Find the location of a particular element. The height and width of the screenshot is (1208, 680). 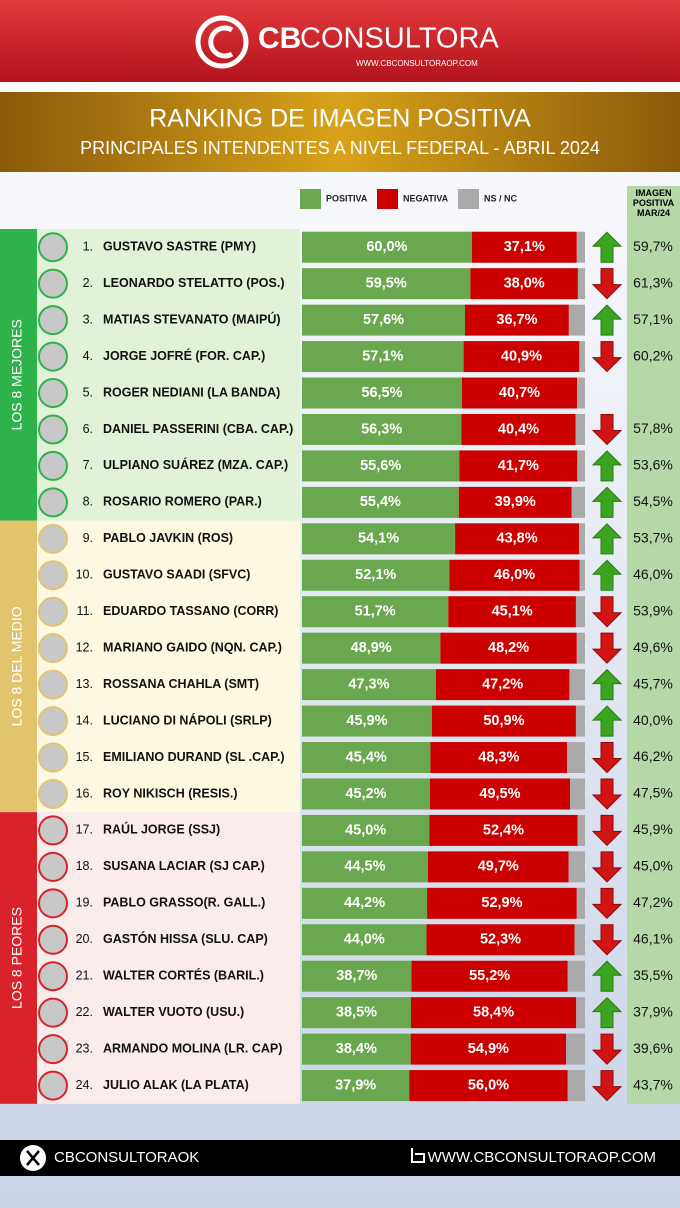

hand-icon is located at coordinates (418, 1155).